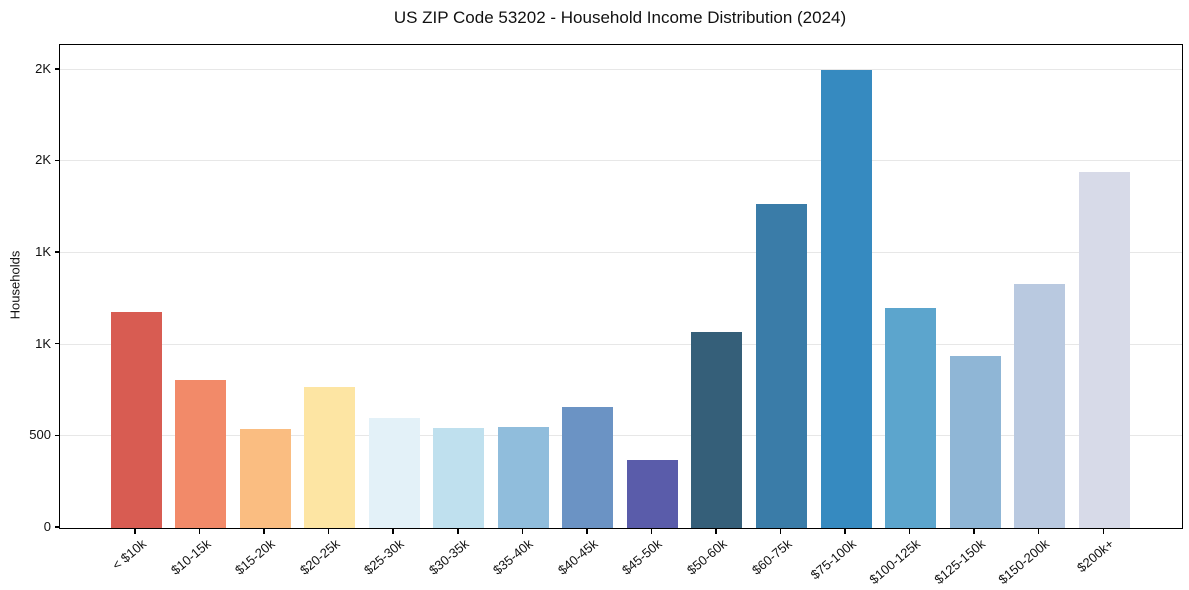  I want to click on x-tick-label: $40-45k, so click(577, 557).